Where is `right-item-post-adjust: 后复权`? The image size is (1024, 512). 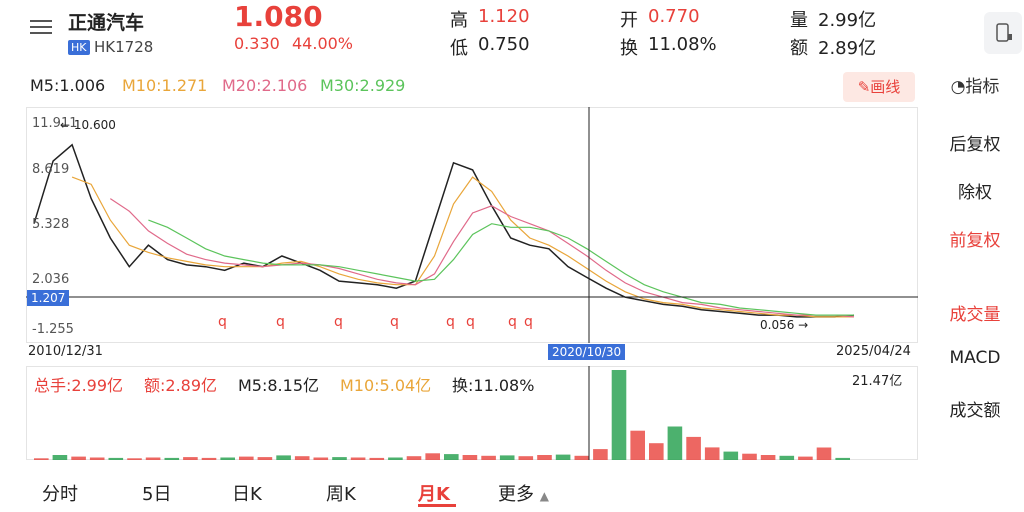
right-item-post-adjust: 后复权 is located at coordinates (975, 145).